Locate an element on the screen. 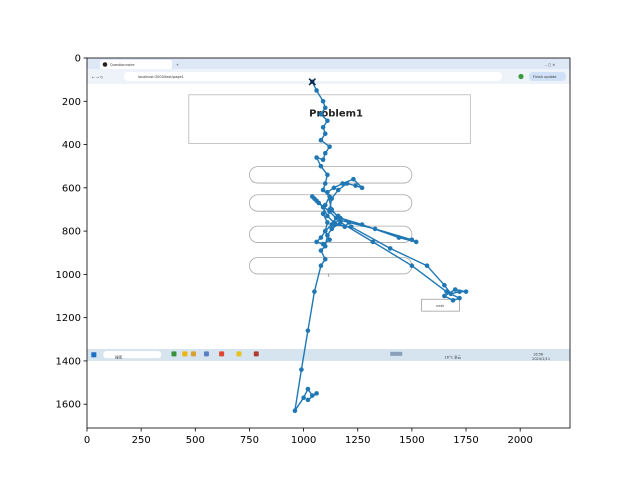  next-button is located at coordinates (440, 305).